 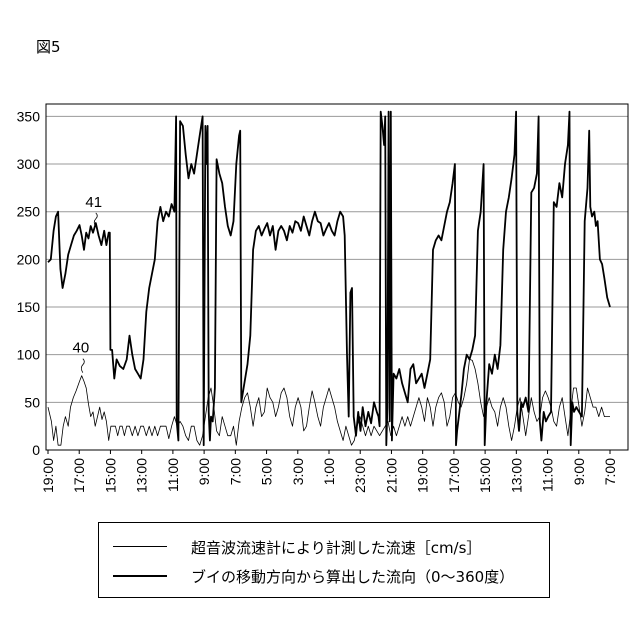 What do you see at coordinates (298, 471) in the screenshot?
I see `x-tick-label: 3:00` at bounding box center [298, 471].